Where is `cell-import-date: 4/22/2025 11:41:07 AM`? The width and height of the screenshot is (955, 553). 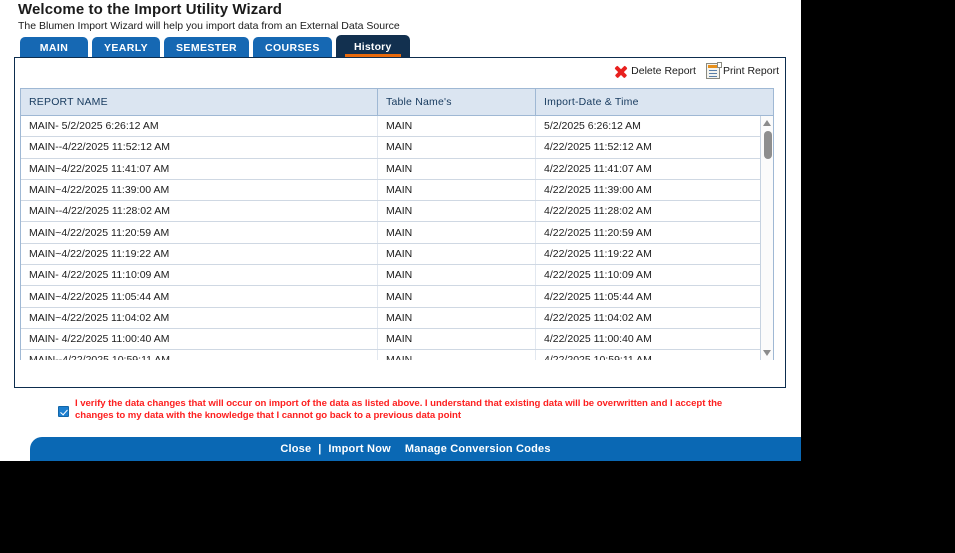
cell-import-date: 4/22/2025 11:41:07 AM is located at coordinates (598, 168).